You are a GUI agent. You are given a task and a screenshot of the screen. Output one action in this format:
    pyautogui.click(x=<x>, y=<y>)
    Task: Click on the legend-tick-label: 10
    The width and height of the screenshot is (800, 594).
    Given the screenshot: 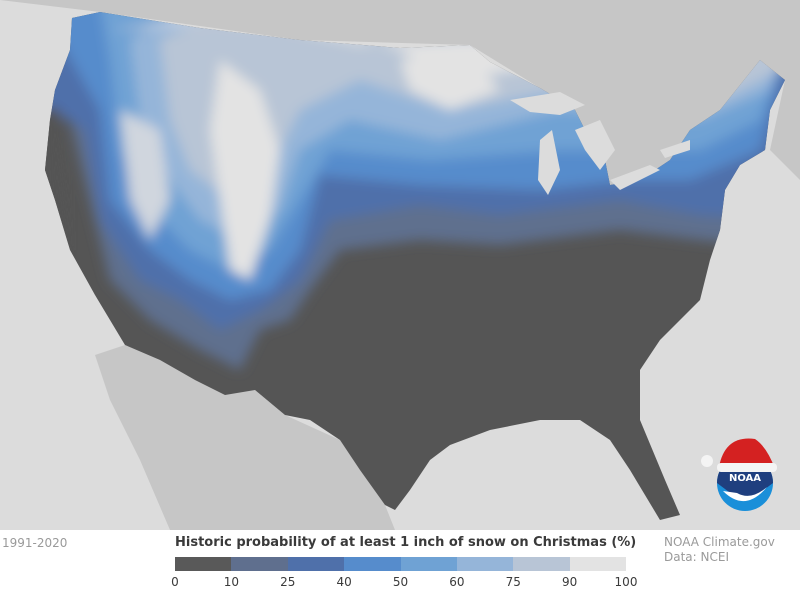 What is the action you would take?
    pyautogui.click(x=231, y=582)
    